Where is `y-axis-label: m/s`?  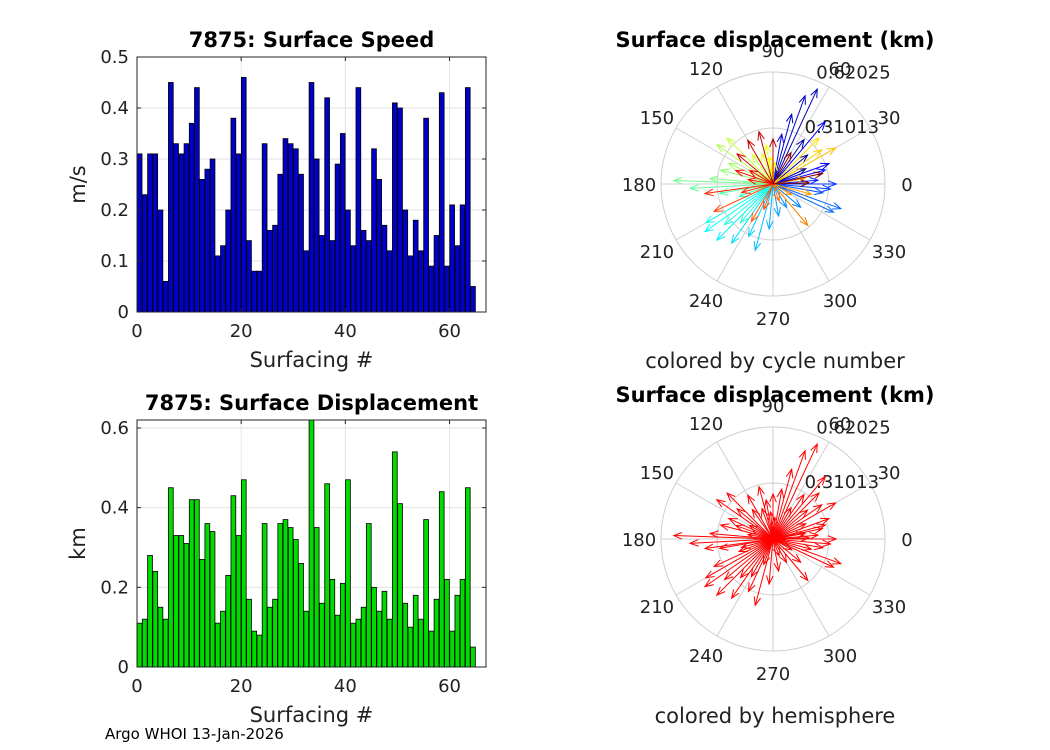 y-axis-label: m/s is located at coordinates (78, 184).